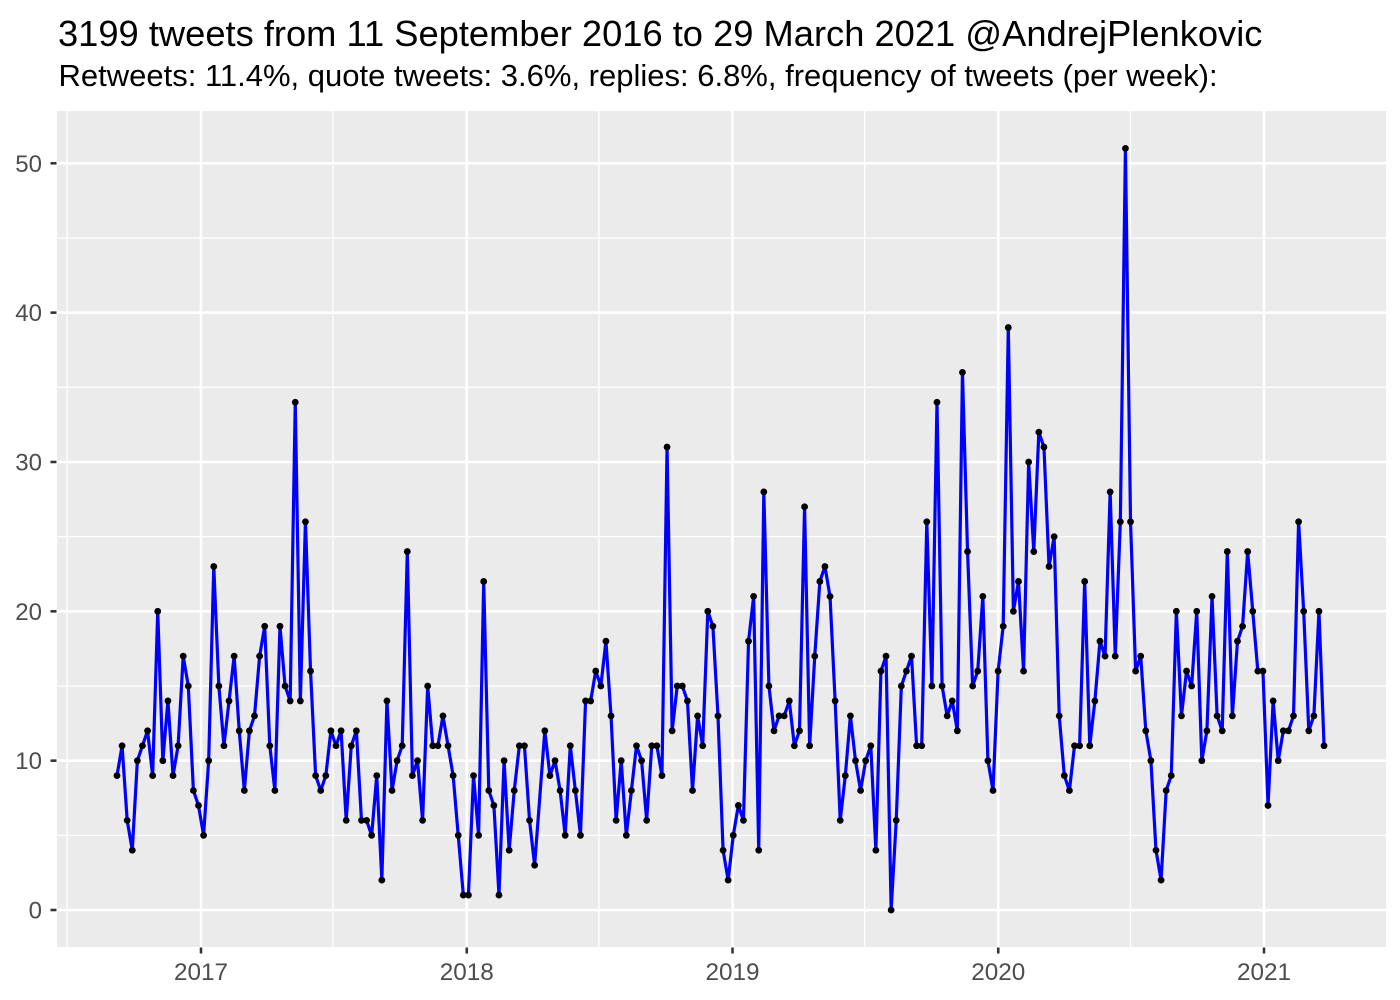  What do you see at coordinates (35, 911) in the screenshot?
I see `svg-text: 0` at bounding box center [35, 911].